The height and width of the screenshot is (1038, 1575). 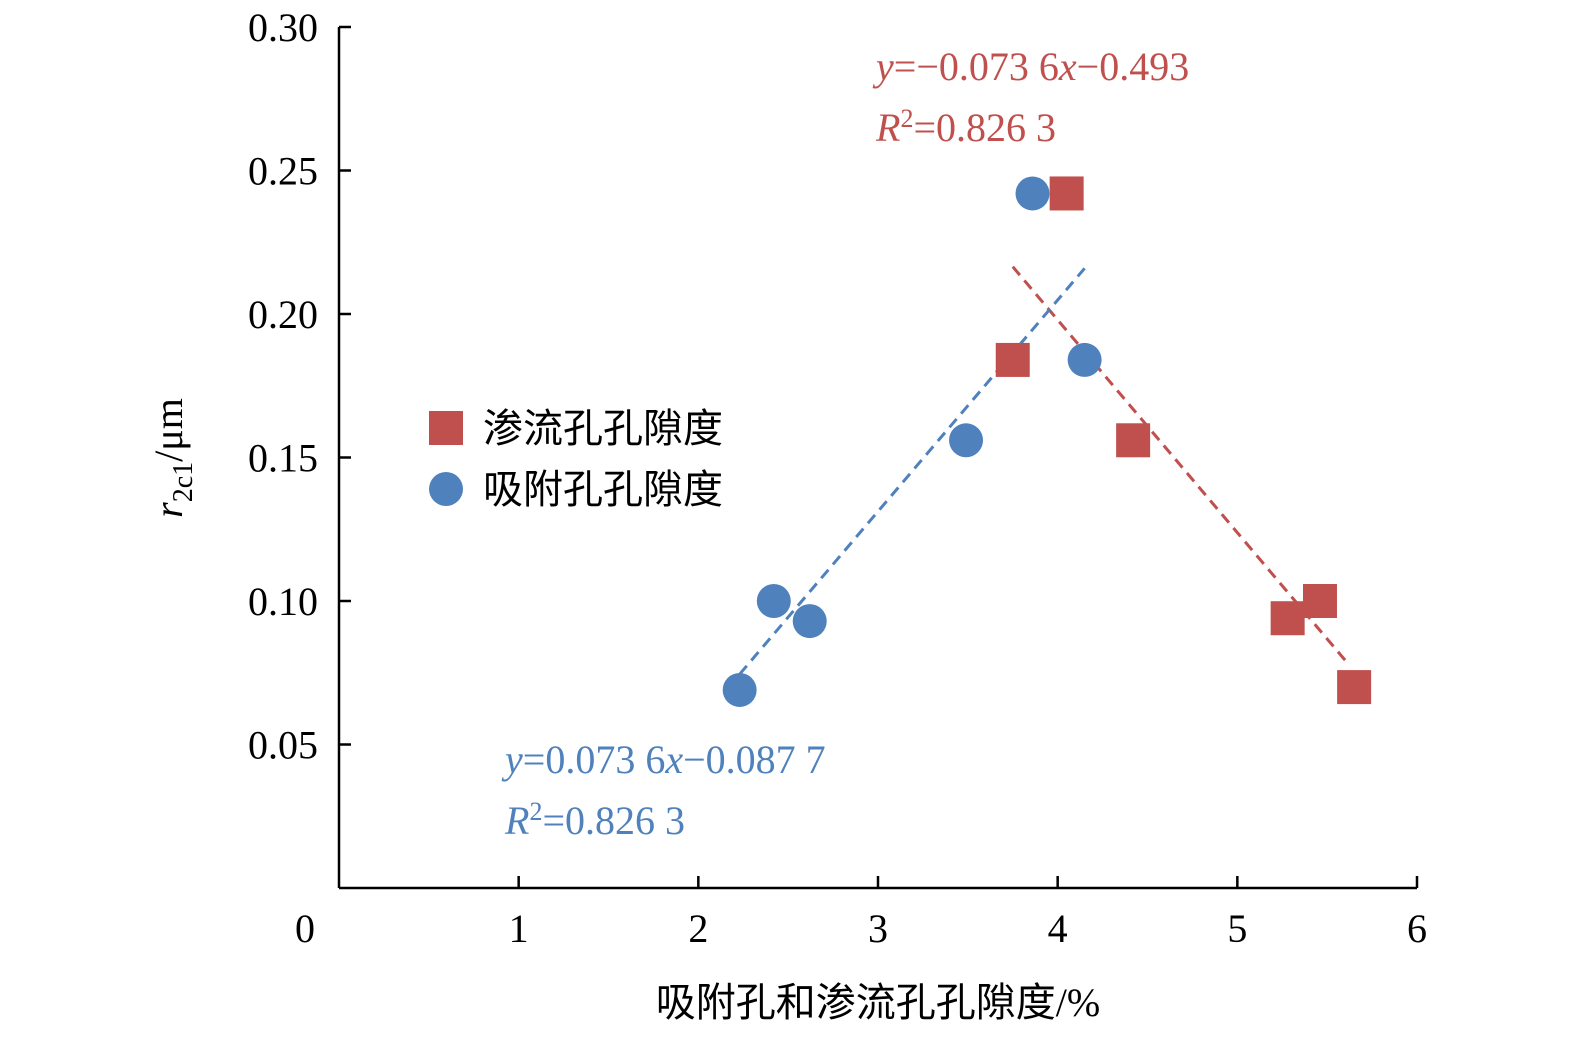 I want to click on legend: 渗流孔孔隙度 吸附孔孔隙度, so click(x=576, y=459).